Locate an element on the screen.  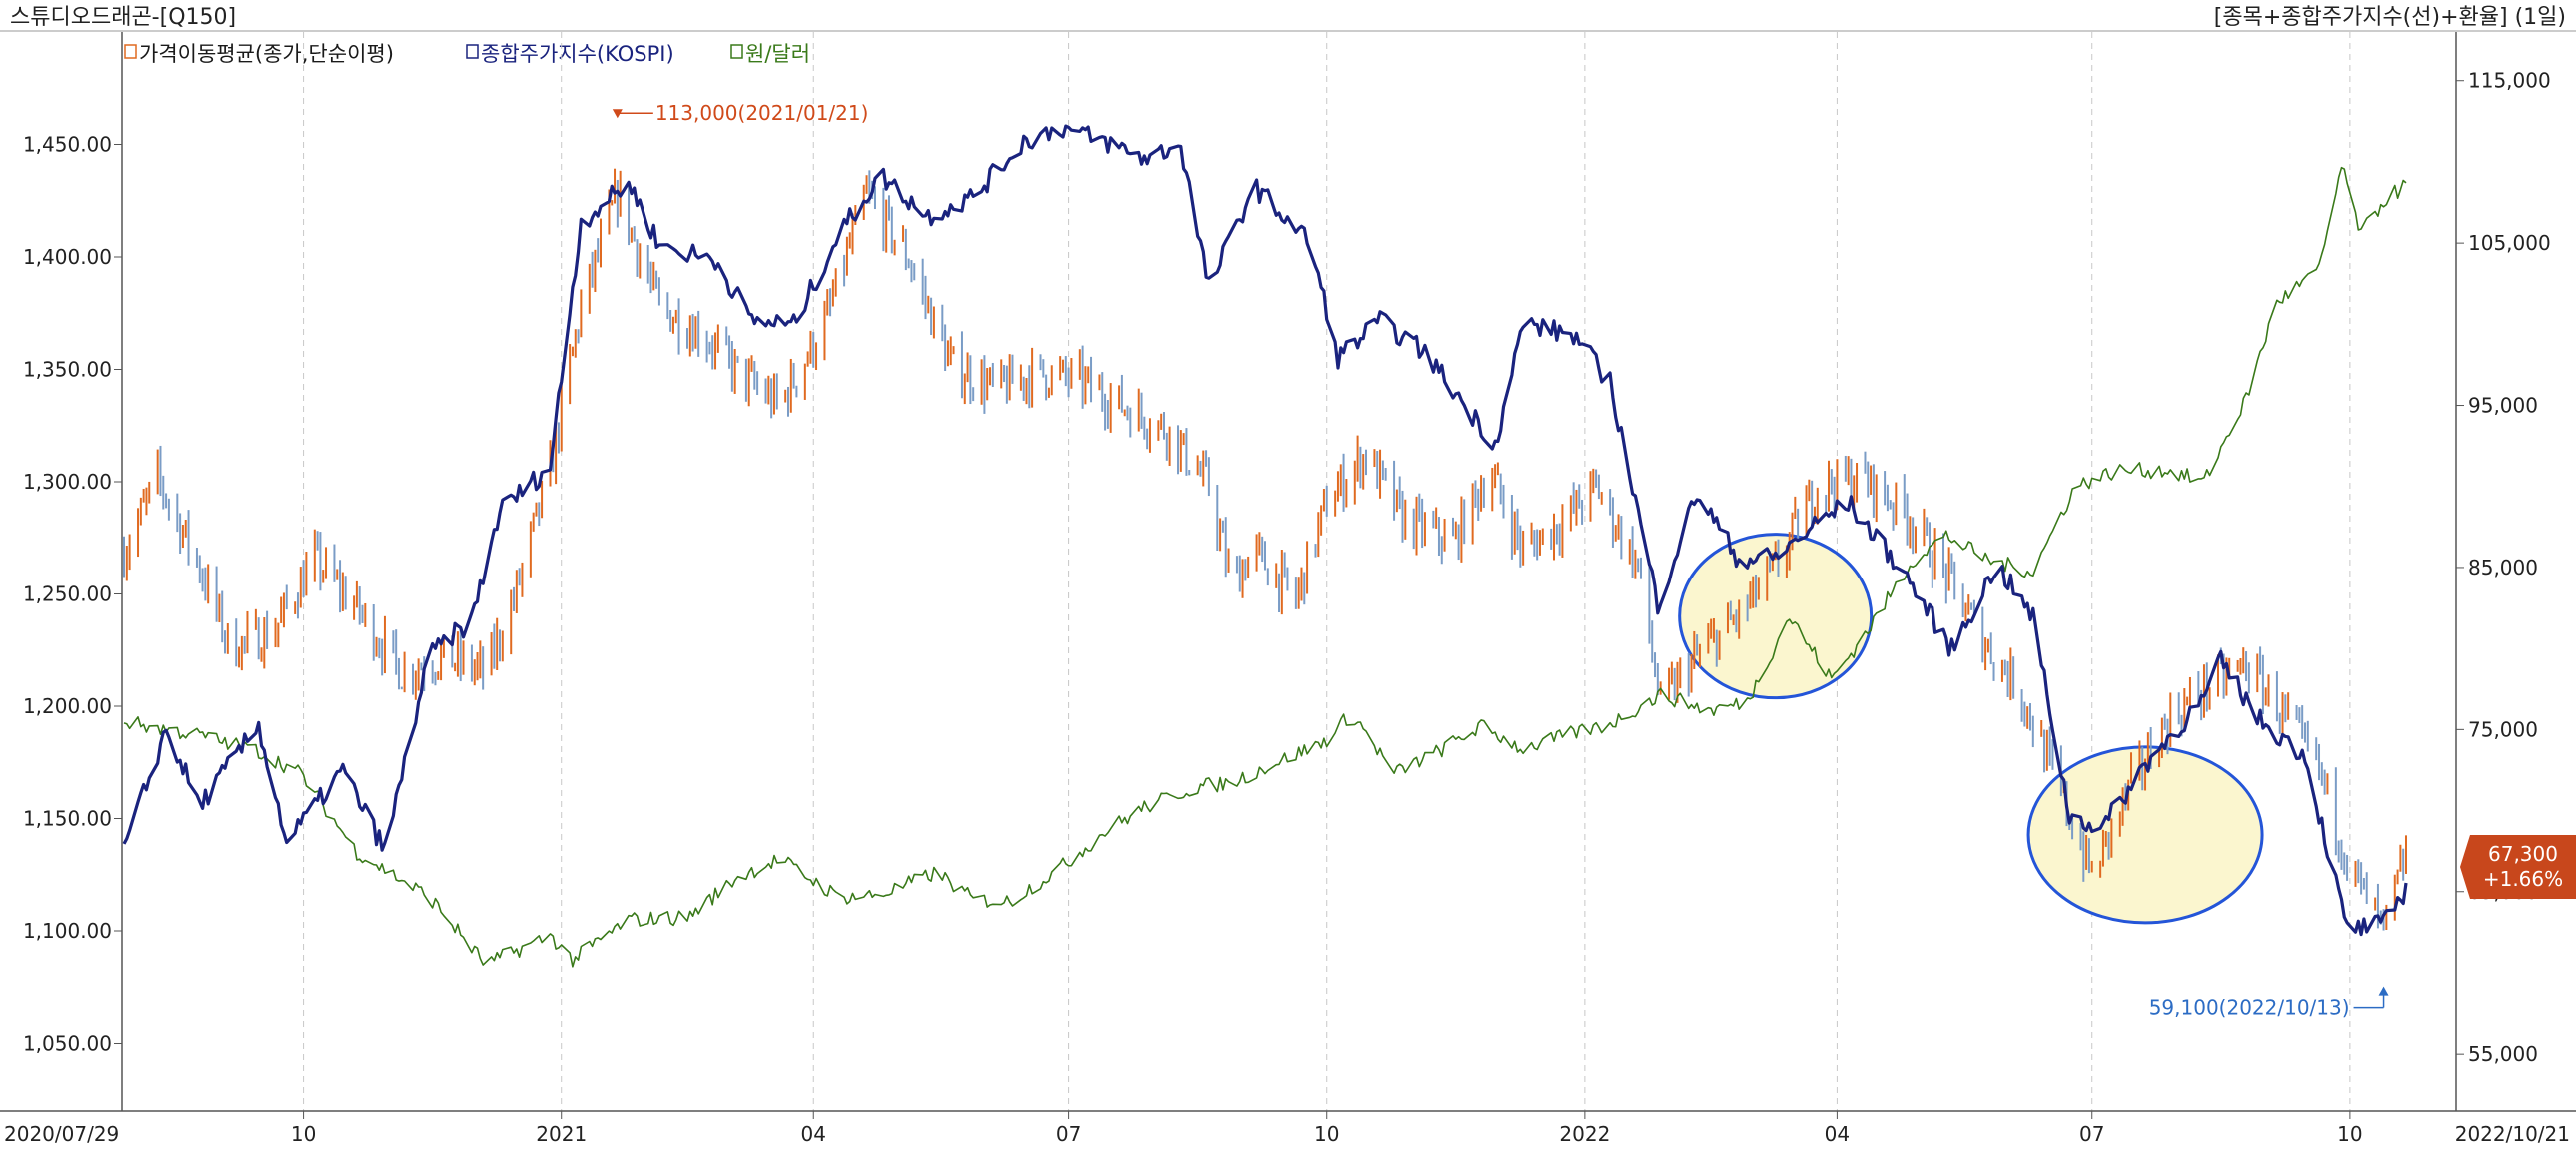
y-left-tick-label: 1,100.00 is located at coordinates (67, 931).